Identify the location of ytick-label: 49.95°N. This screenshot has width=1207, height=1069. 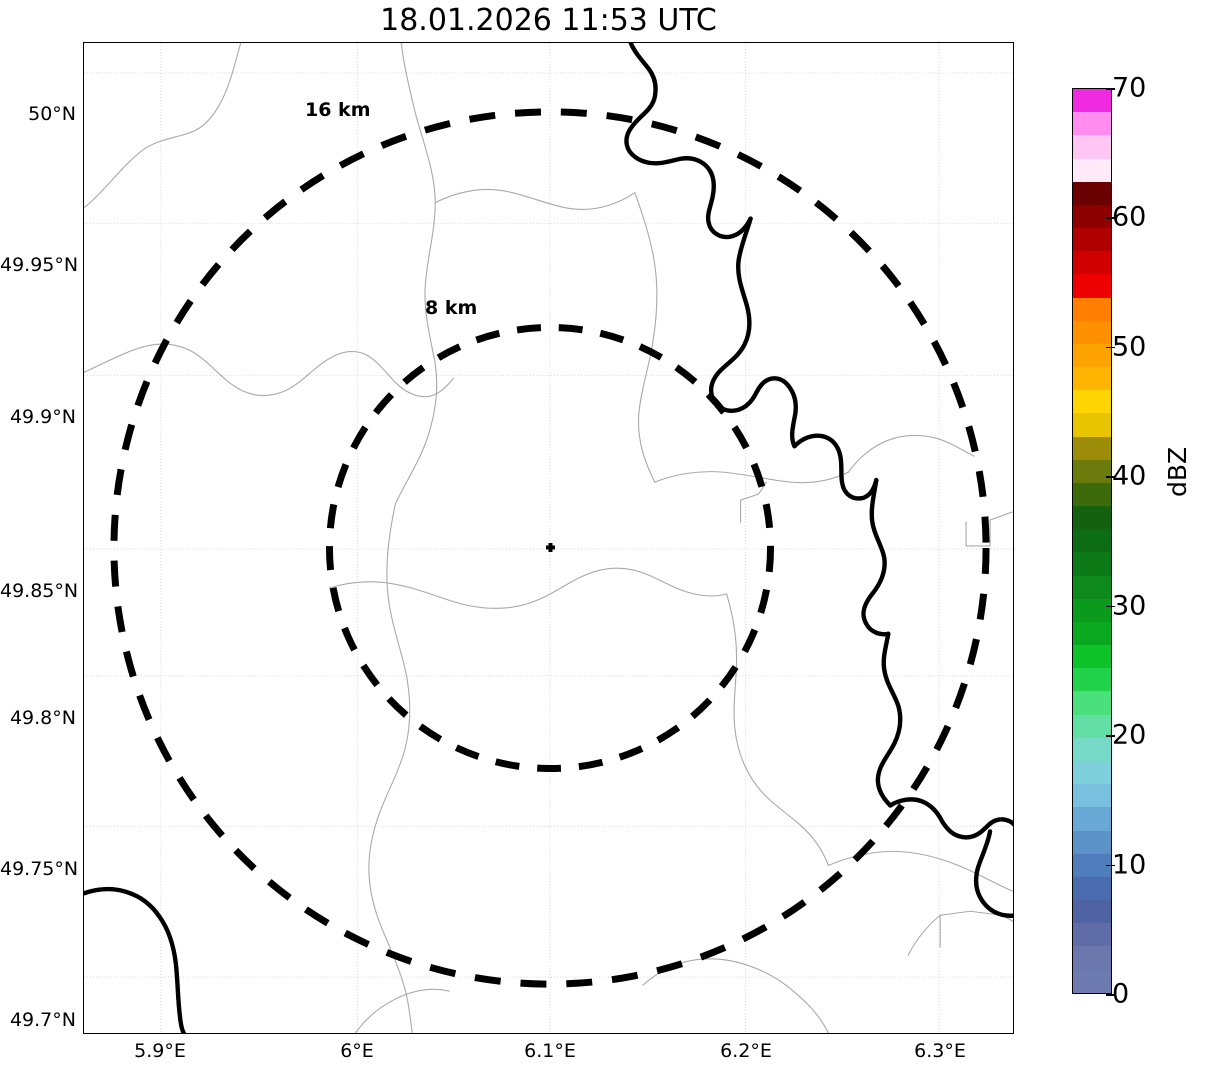
(39, 265).